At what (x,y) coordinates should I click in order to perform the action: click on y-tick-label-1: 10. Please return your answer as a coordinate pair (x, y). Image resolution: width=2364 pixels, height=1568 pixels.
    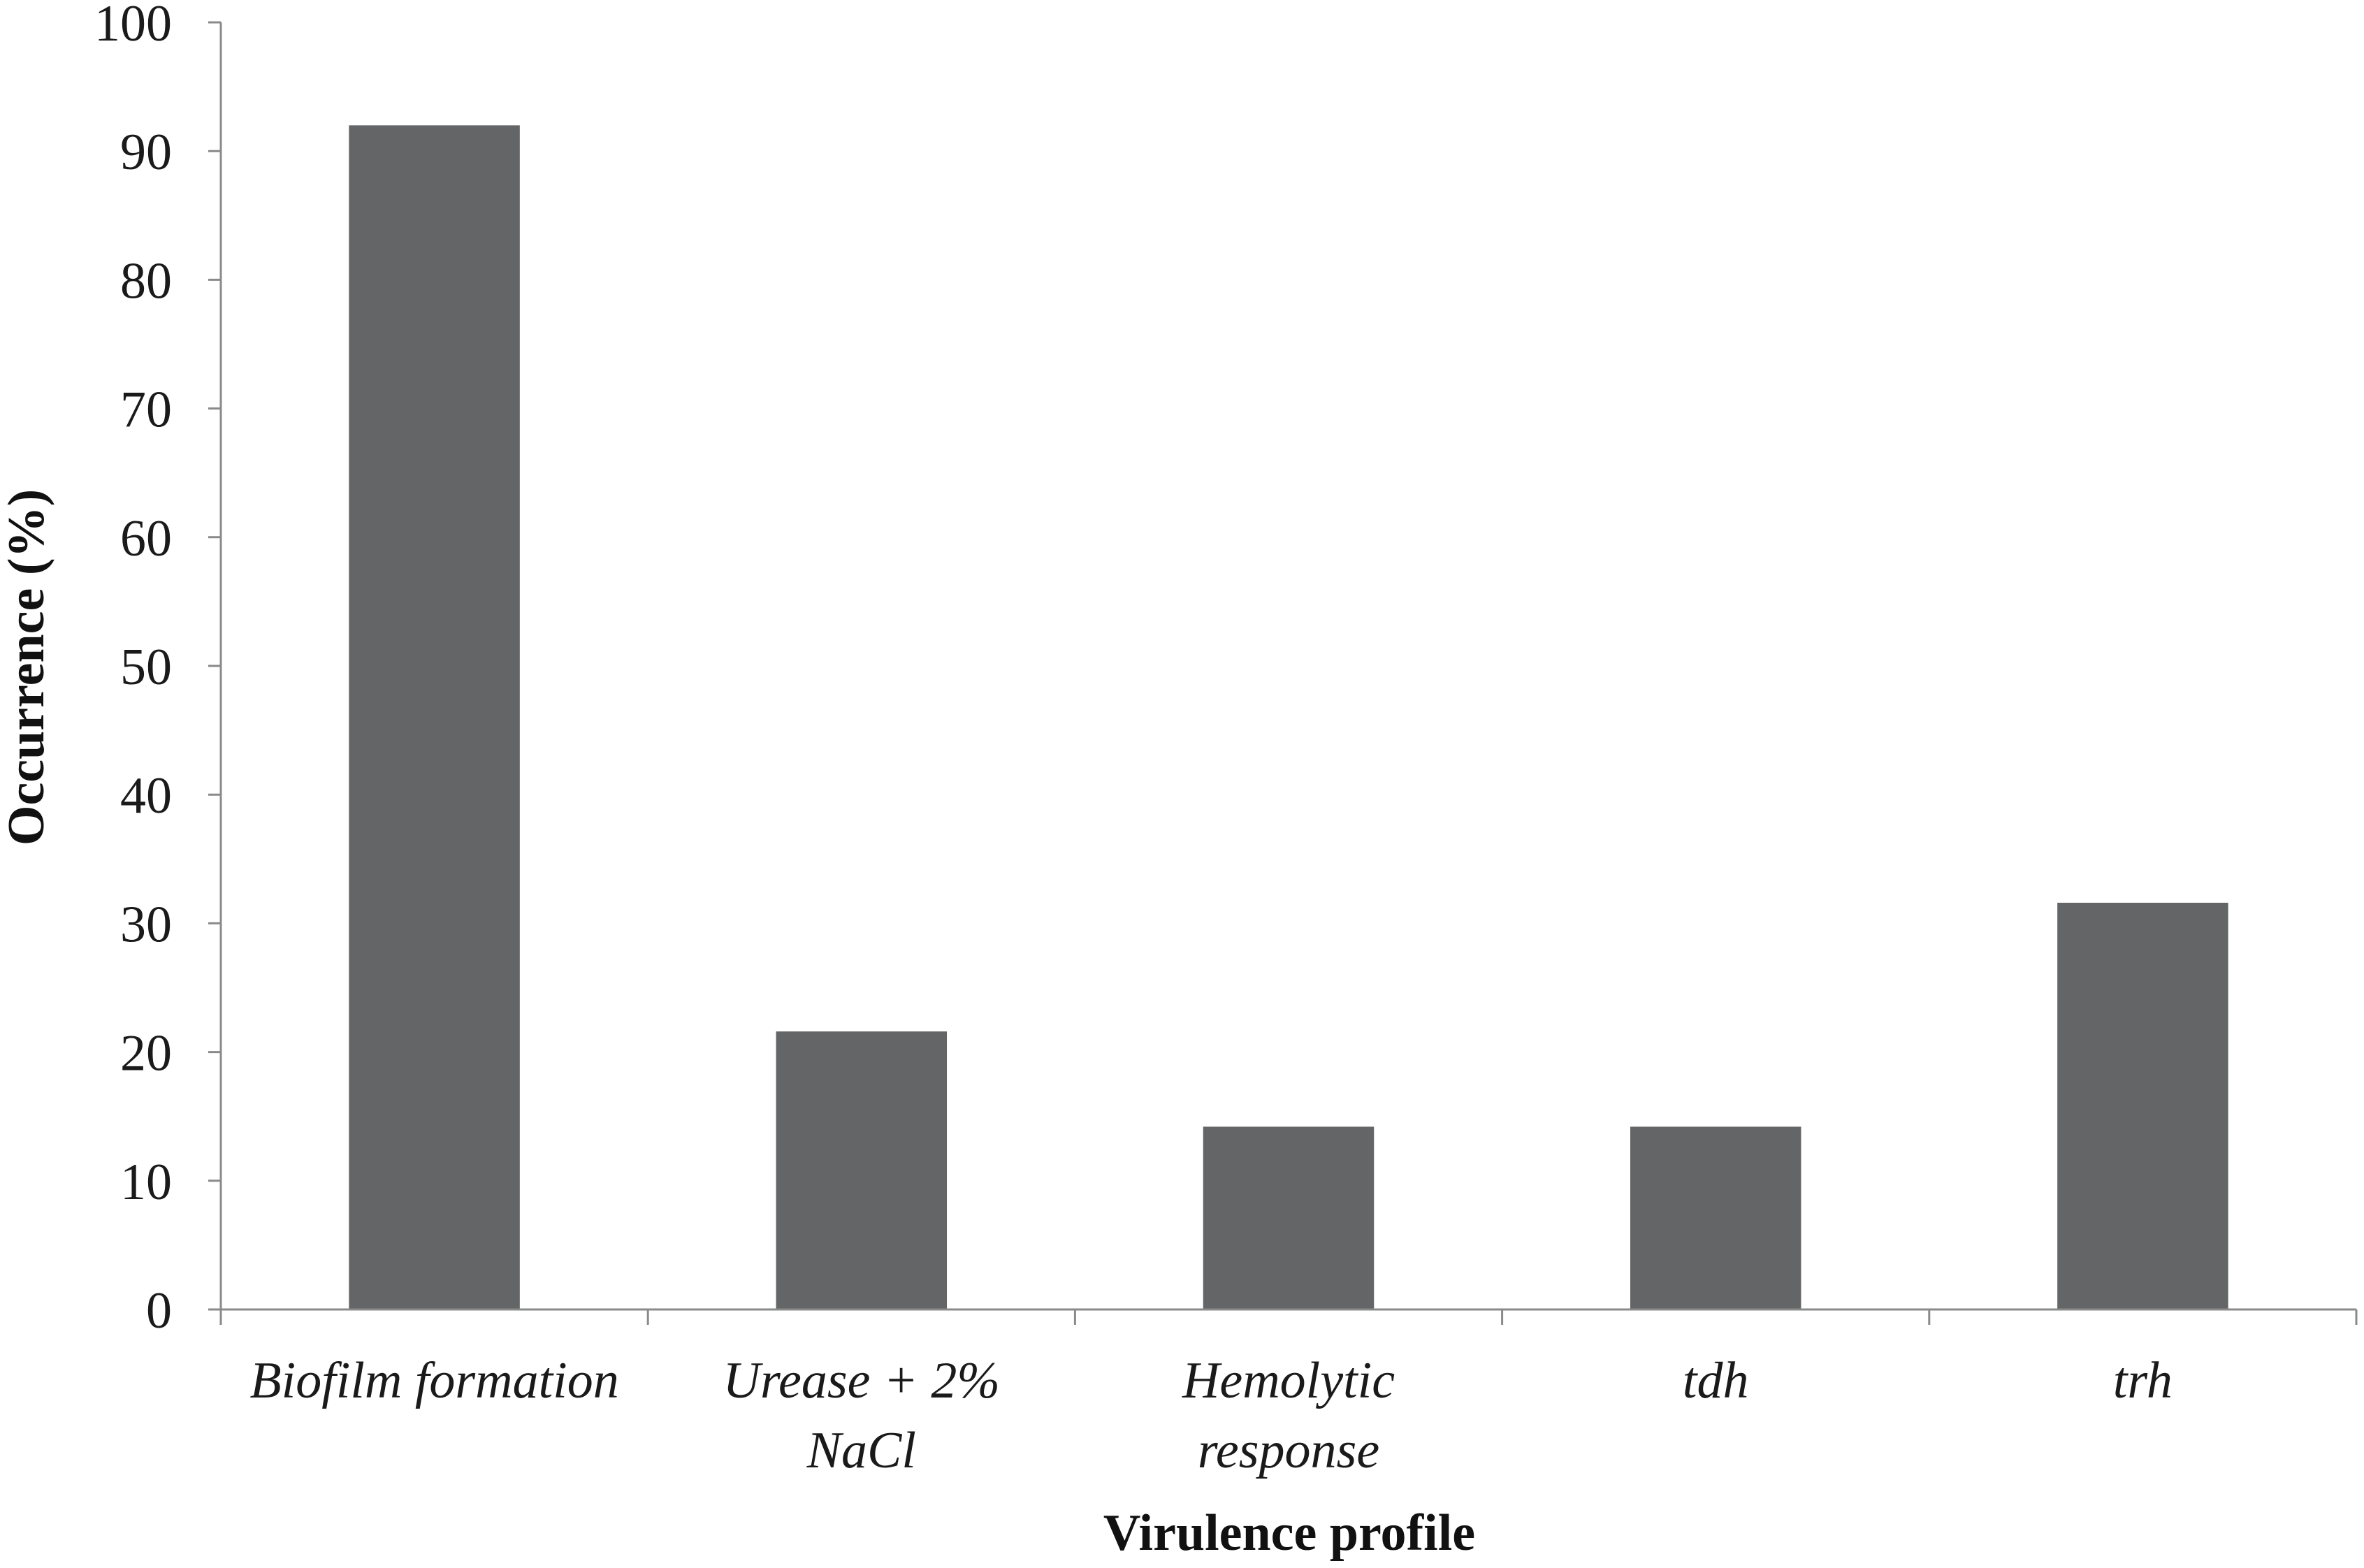
    Looking at the image, I should click on (146, 1182).